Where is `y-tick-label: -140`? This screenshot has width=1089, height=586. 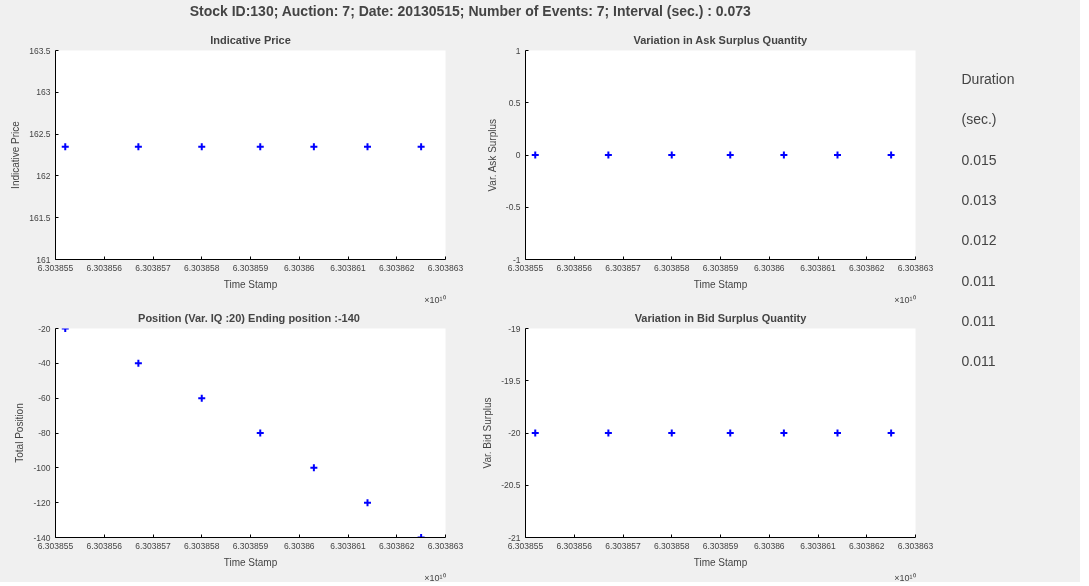
y-tick-label: -140 is located at coordinates (42, 537).